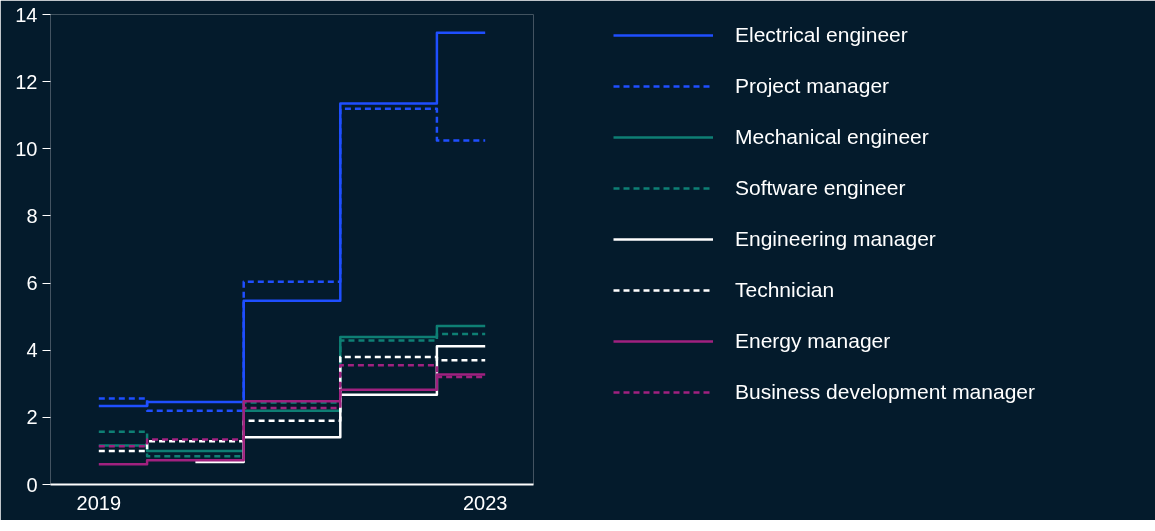  What do you see at coordinates (26, 81) in the screenshot?
I see `y-tick-label: 12` at bounding box center [26, 81].